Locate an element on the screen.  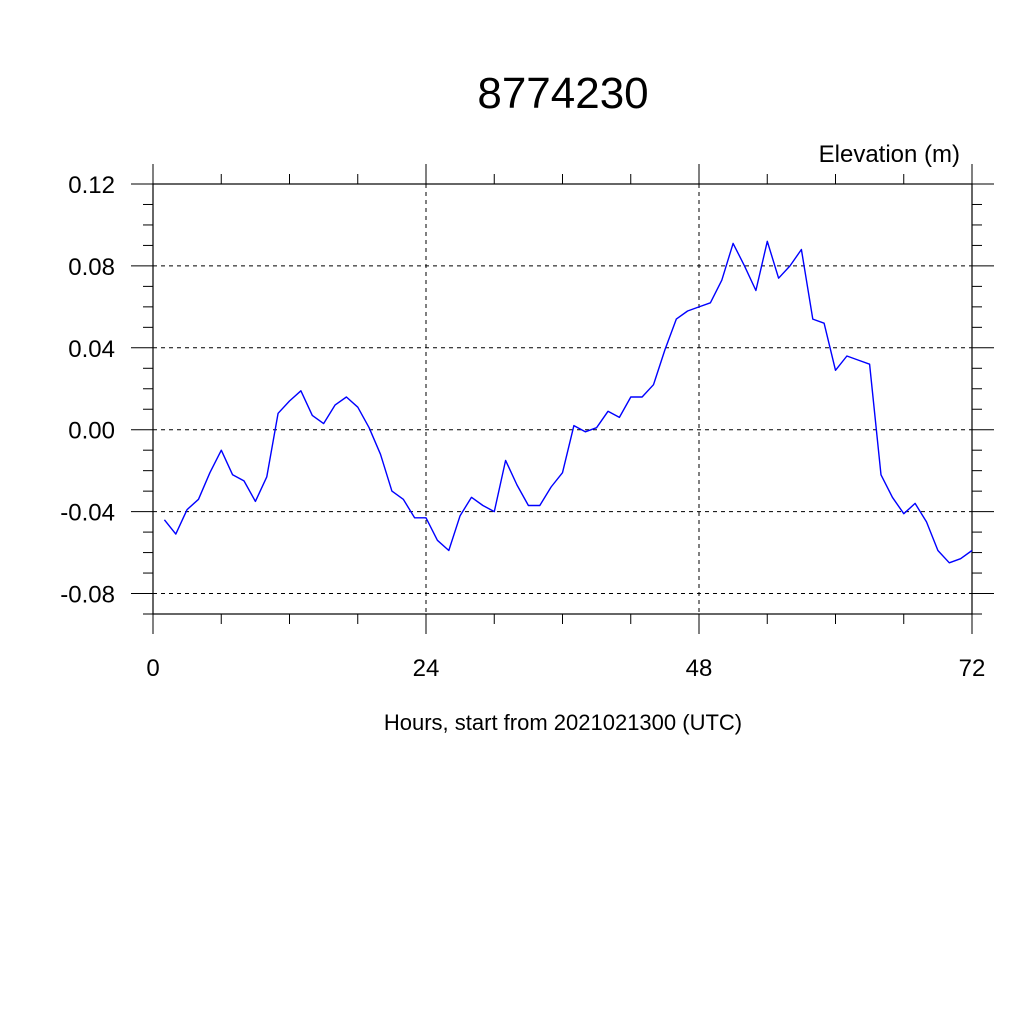
y-tick-label: -0.08 is located at coordinates (87, 595).